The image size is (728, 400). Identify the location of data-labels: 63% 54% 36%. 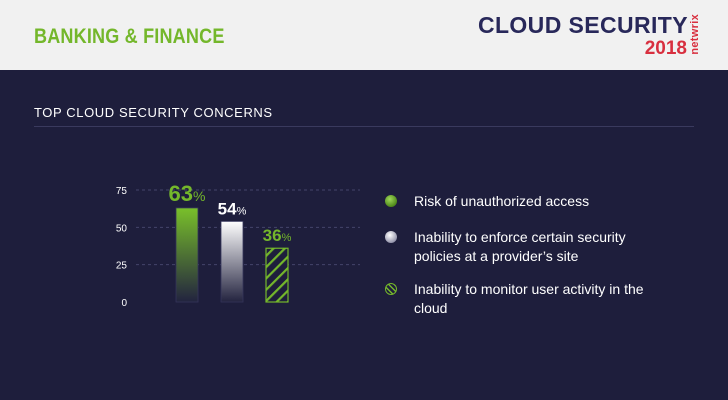
(230, 213).